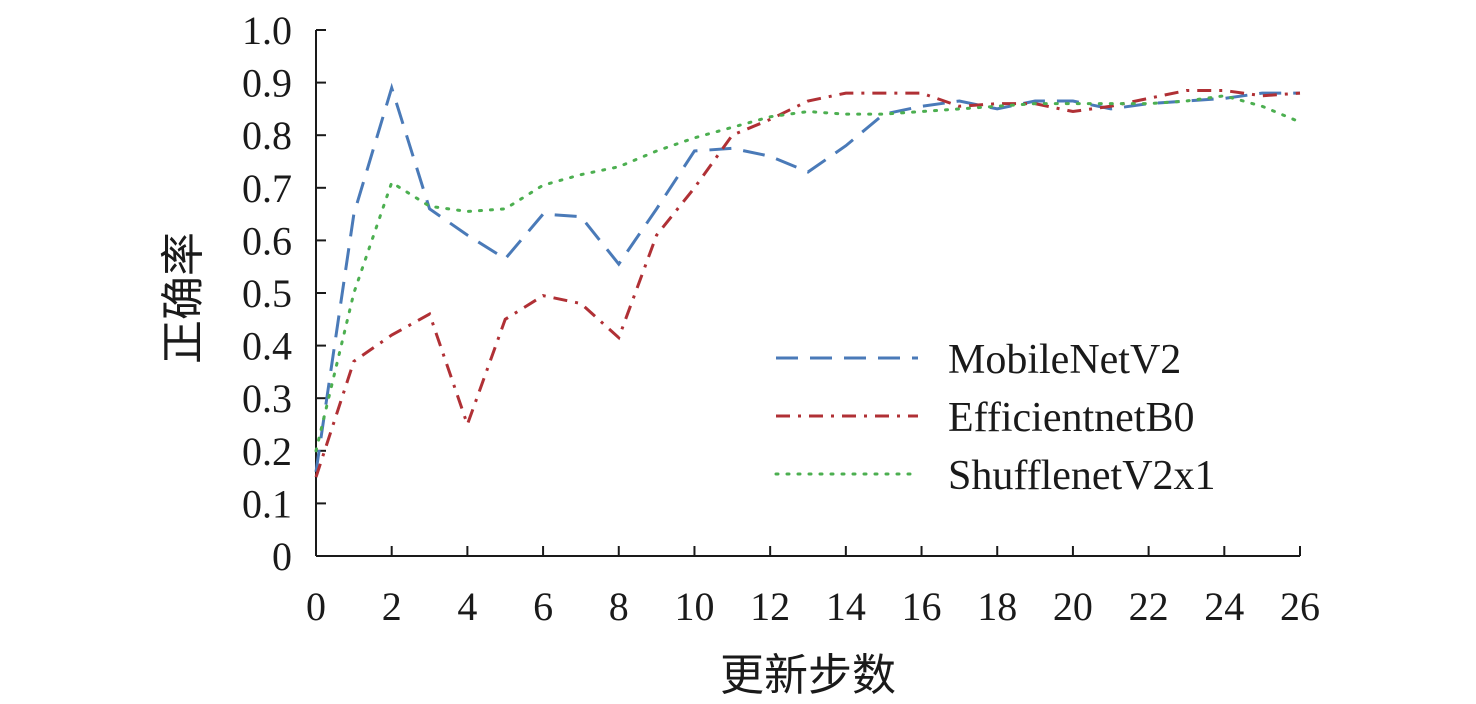 This screenshot has height=704, width=1476. I want to click on legend-label: MobileNetV2, so click(1064, 360).